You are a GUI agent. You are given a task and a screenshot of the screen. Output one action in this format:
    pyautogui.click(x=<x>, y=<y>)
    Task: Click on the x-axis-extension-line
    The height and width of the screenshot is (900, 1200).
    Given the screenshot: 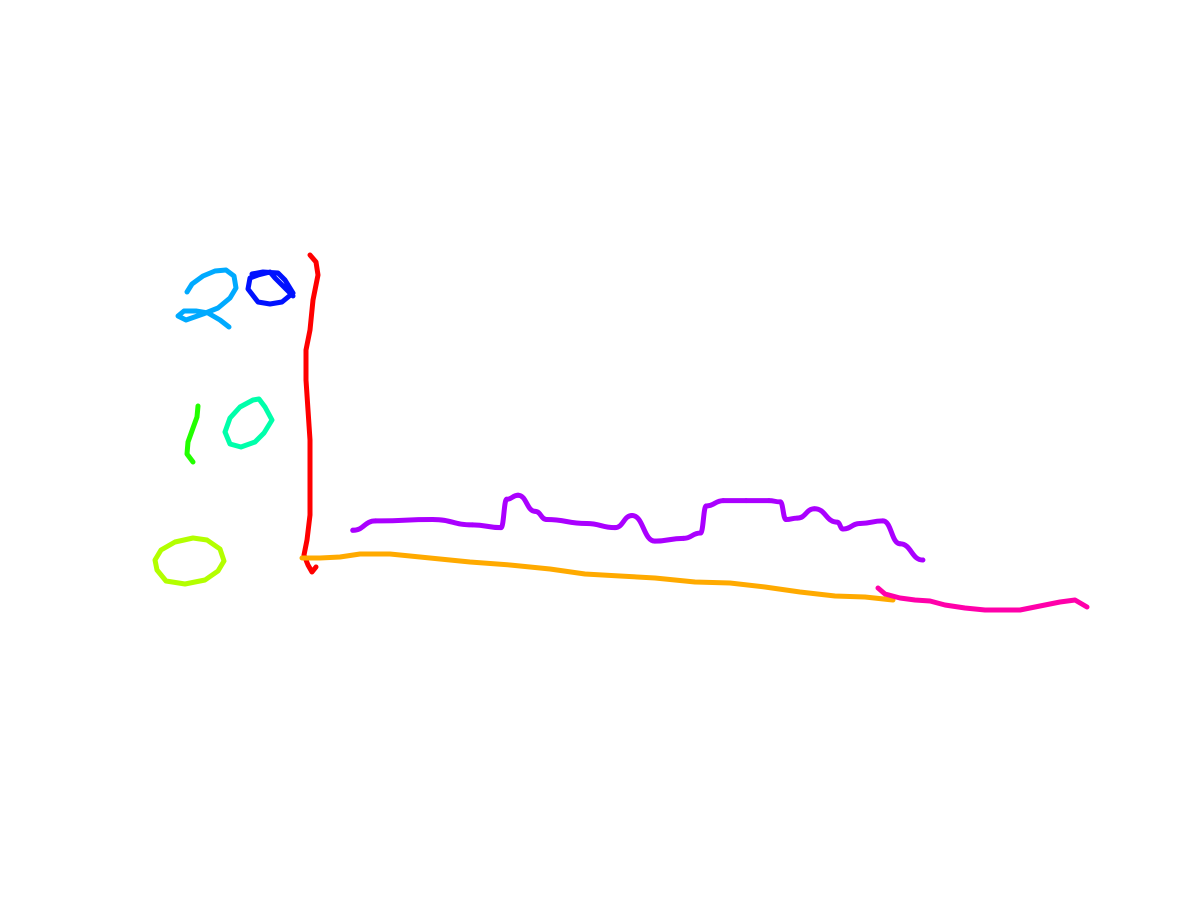 What is the action you would take?
    pyautogui.click(x=982, y=599)
    